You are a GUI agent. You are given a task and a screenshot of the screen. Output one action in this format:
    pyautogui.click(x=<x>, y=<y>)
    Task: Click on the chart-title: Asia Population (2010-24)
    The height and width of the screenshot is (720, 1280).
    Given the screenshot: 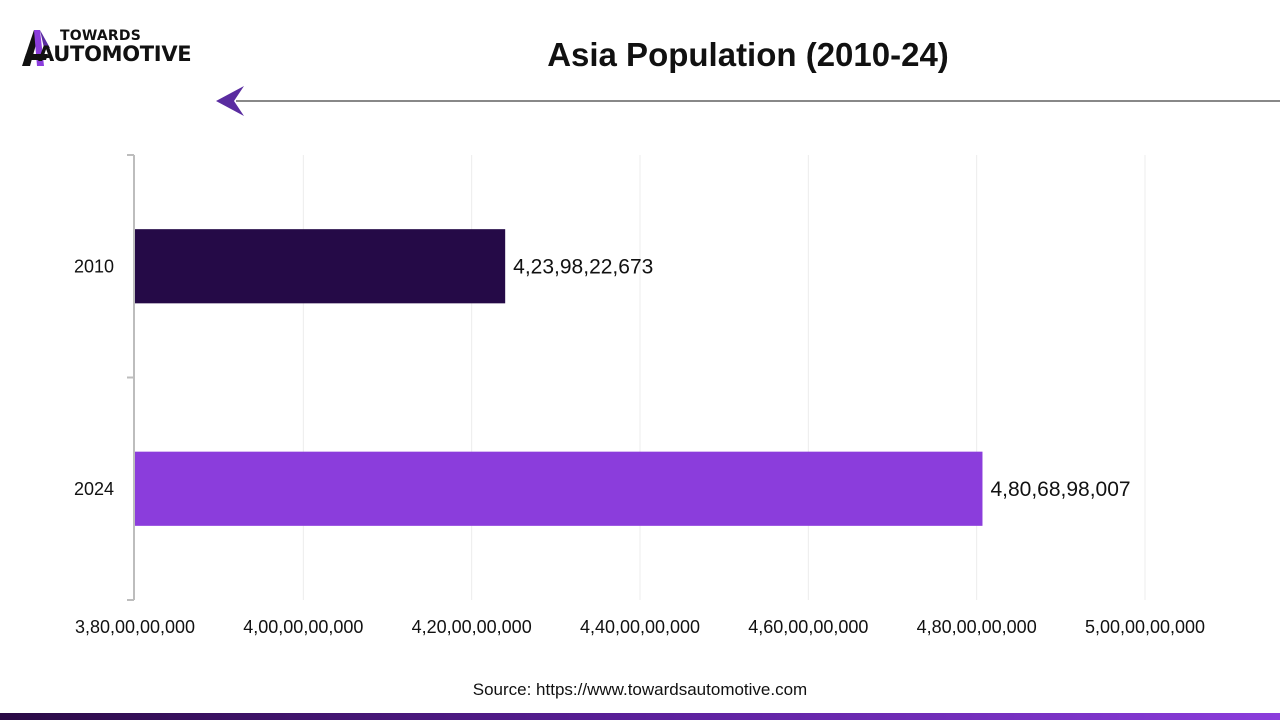 What is the action you would take?
    pyautogui.click(x=748, y=54)
    